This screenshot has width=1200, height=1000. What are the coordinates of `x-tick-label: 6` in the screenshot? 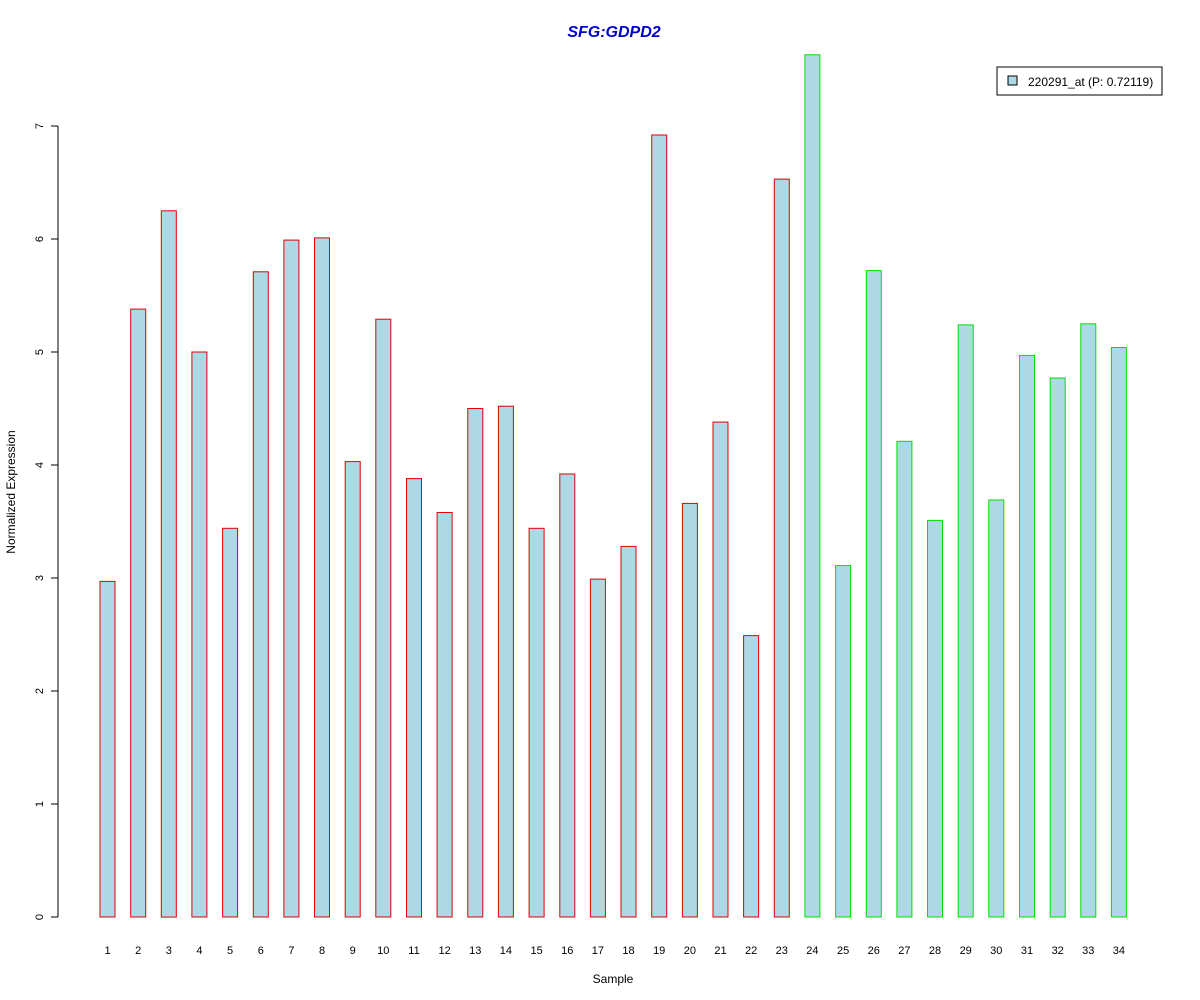 It's located at (261, 951).